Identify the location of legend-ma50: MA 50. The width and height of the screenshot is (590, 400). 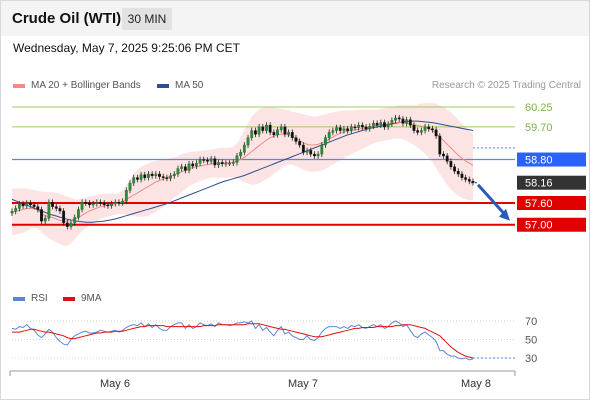
(180, 85).